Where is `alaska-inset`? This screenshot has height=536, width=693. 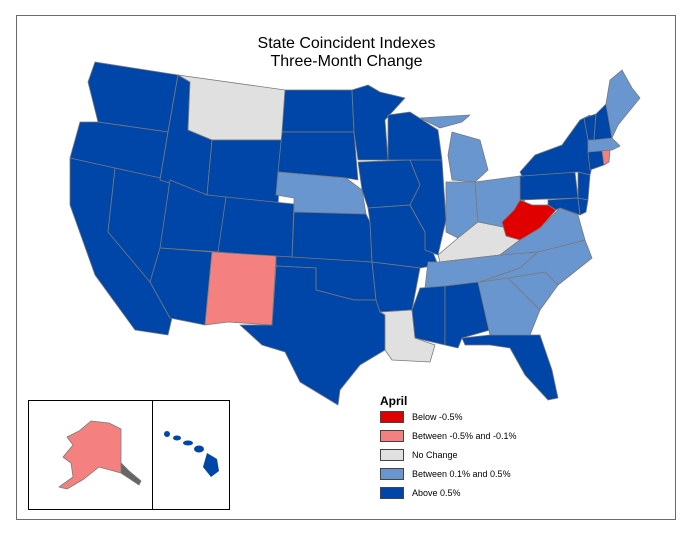
alaska-inset is located at coordinates (90, 455).